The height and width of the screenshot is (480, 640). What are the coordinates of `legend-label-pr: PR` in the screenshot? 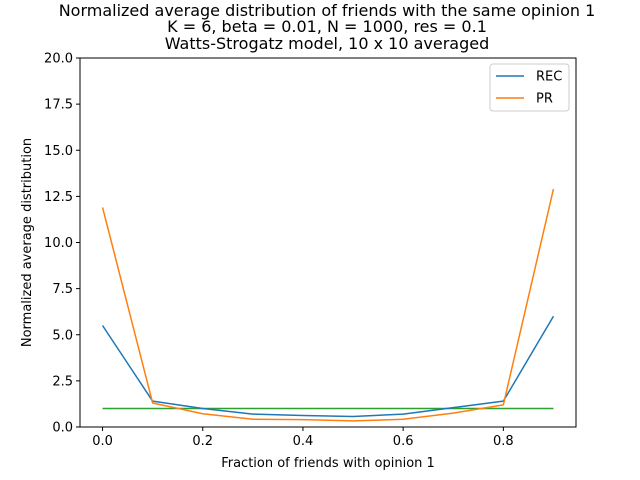 It's located at (544, 99).